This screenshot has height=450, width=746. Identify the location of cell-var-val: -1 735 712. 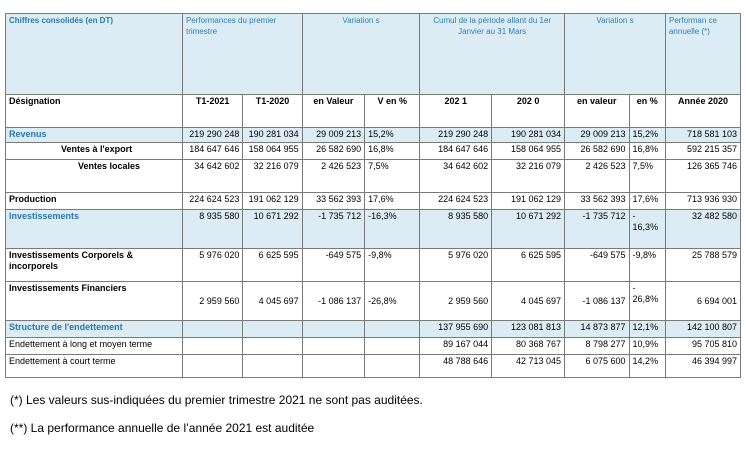
(333, 229).